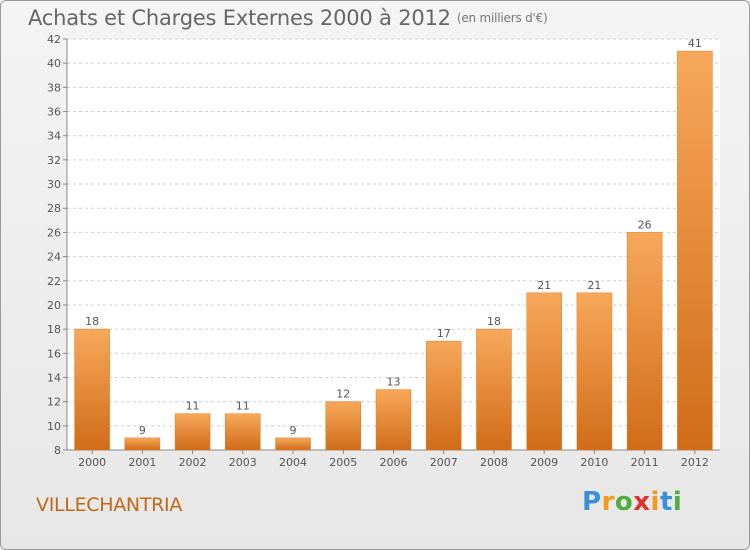 Image resolution: width=750 pixels, height=550 pixels. What do you see at coordinates (109, 505) in the screenshot?
I see `commune-name: VILLECHANTRIA` at bounding box center [109, 505].